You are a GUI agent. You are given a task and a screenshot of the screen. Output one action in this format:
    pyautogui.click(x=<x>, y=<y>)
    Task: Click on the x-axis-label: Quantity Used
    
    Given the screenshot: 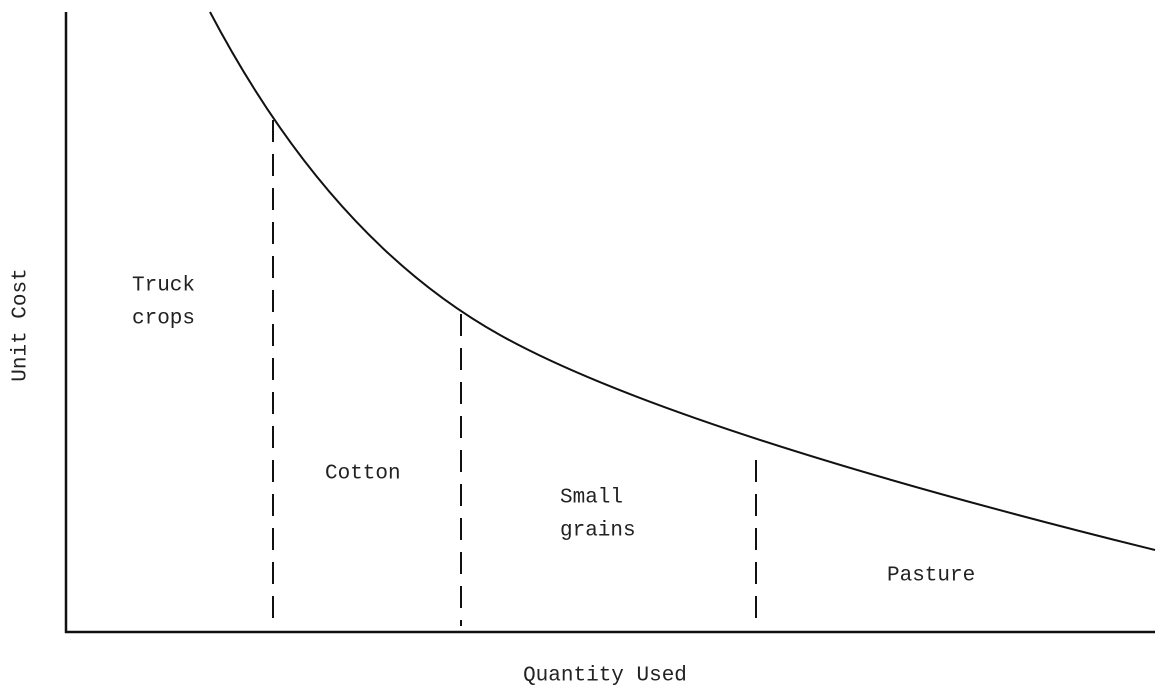 What is the action you would take?
    pyautogui.click(x=605, y=676)
    